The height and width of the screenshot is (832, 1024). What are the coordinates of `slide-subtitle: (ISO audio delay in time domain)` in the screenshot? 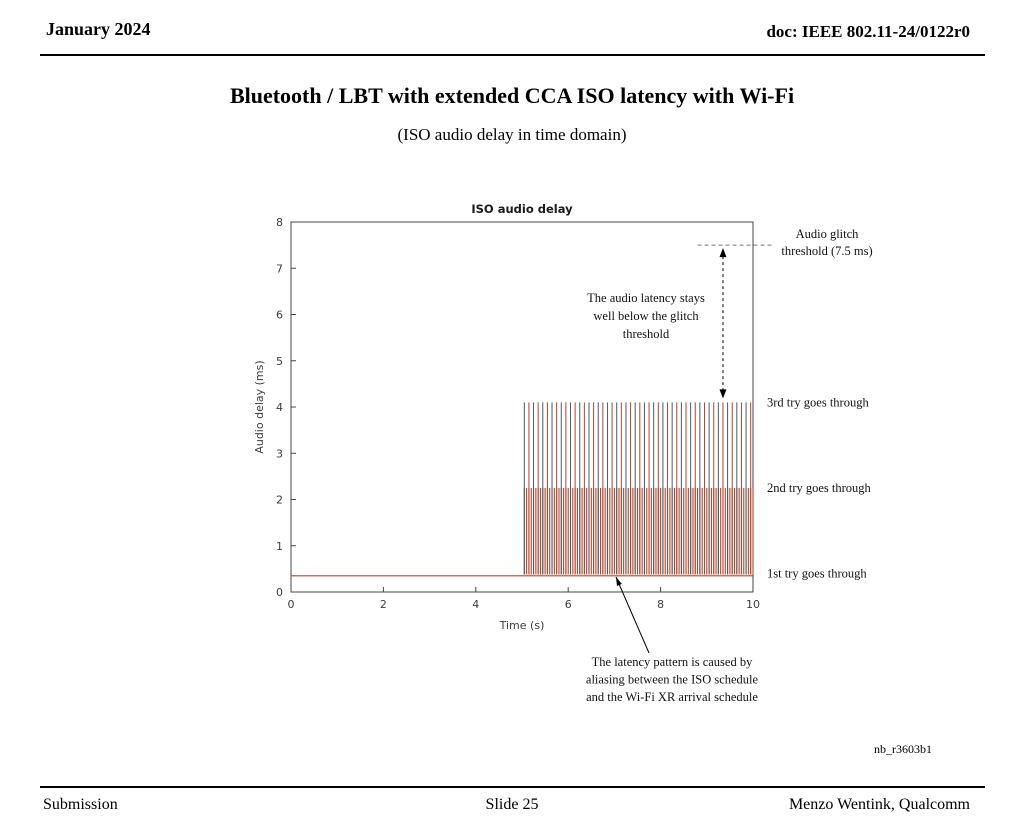 It's located at (512, 134).